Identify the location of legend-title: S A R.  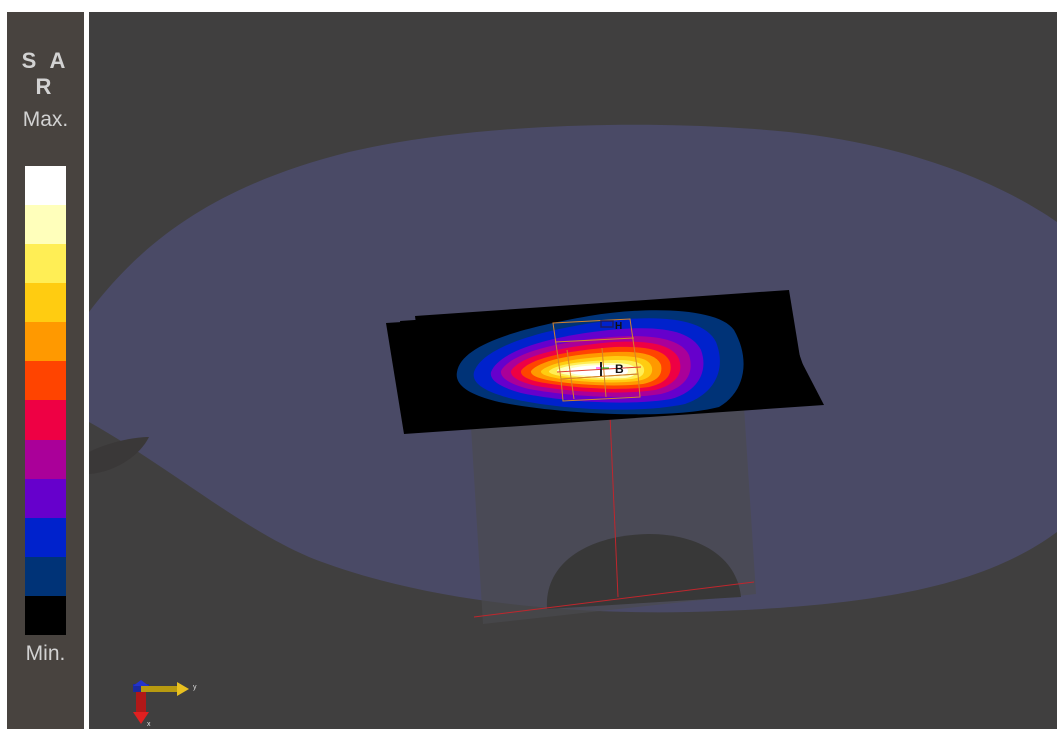
(45, 73).